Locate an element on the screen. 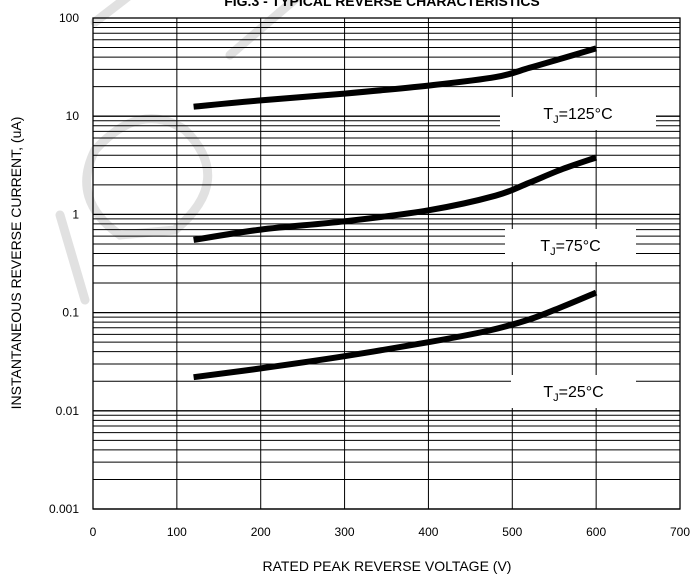  x-tick-label: 700 is located at coordinates (680, 532).